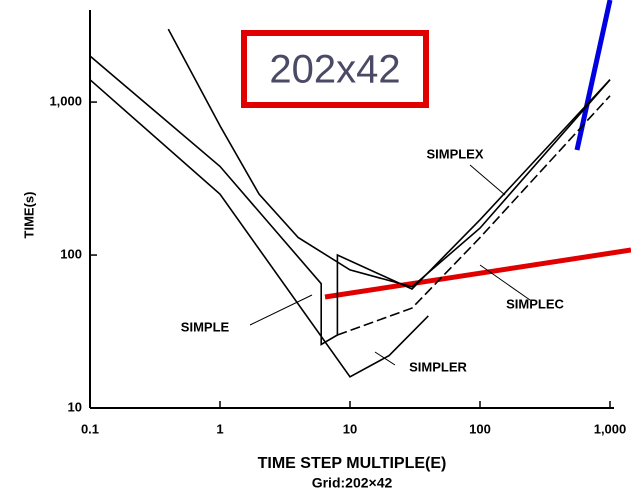 This screenshot has height=502, width=631. Describe the element at coordinates (352, 463) in the screenshot. I see `x-axis-label: TIME STEP MULTIPLE(E)` at that location.